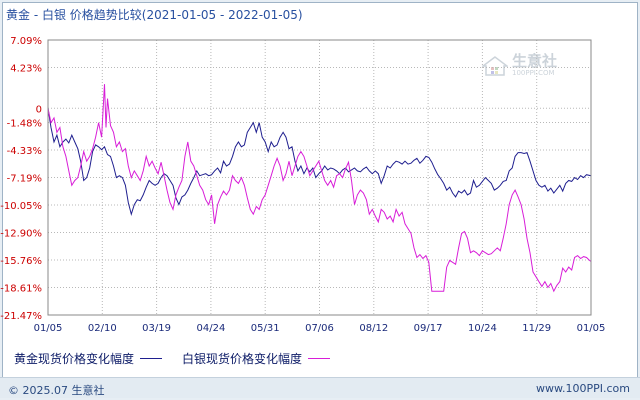 The height and width of the screenshot is (400, 640). I want to click on y-tick-label: -10.05%, so click(21, 206).